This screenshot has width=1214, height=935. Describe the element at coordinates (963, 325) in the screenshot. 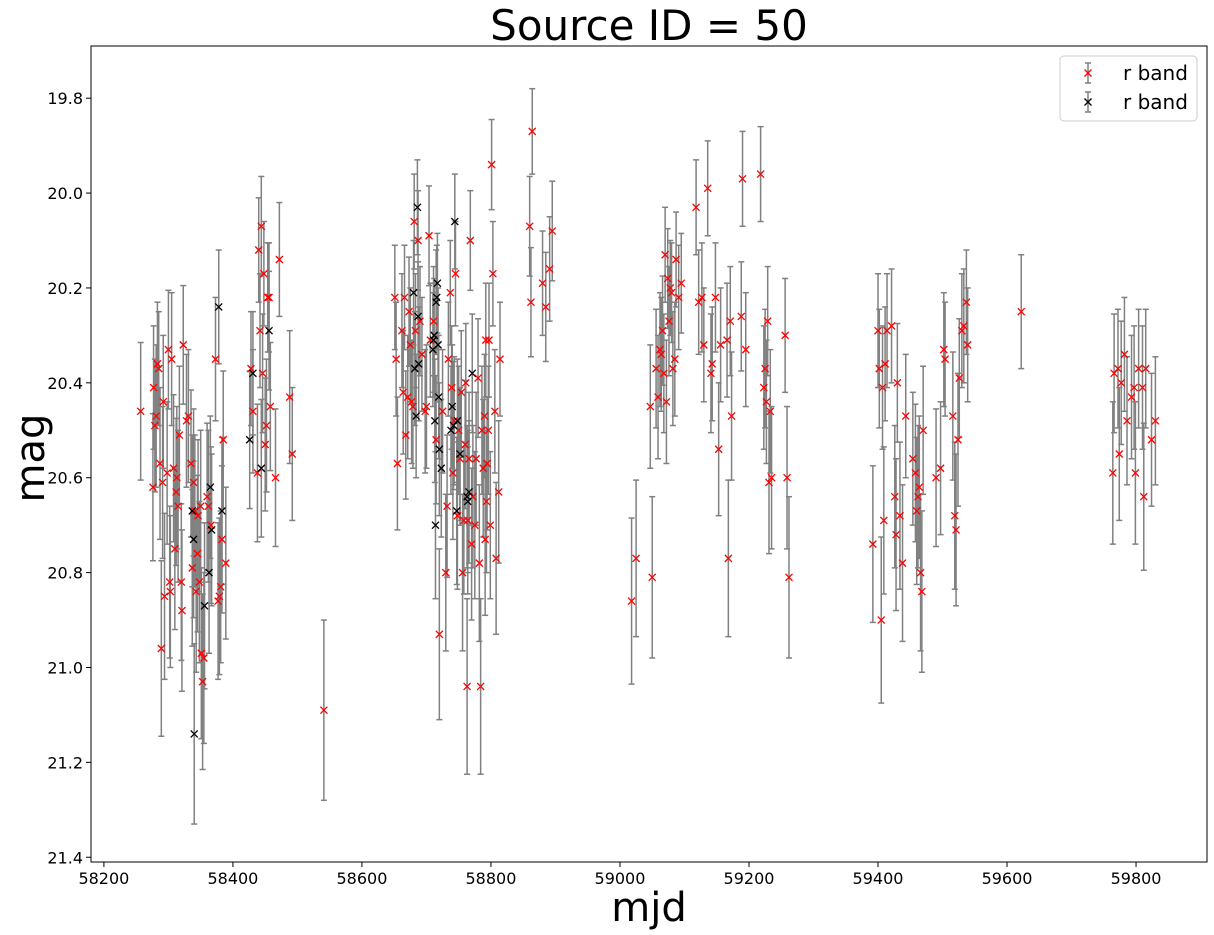

I see `point-s0-p225` at that location.